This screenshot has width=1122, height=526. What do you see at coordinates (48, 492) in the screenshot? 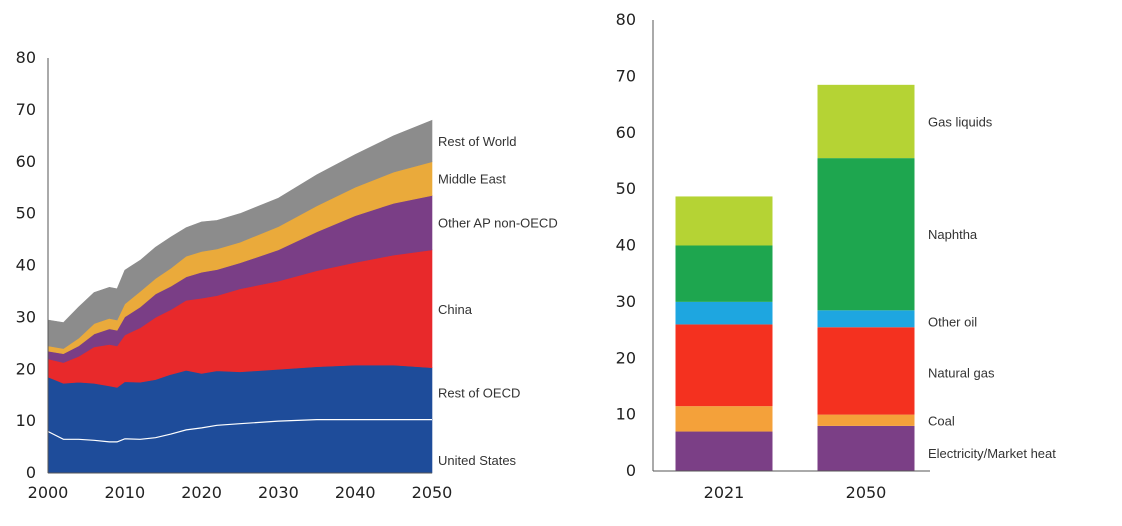
I see `x-tick-label: 2000` at bounding box center [48, 492].